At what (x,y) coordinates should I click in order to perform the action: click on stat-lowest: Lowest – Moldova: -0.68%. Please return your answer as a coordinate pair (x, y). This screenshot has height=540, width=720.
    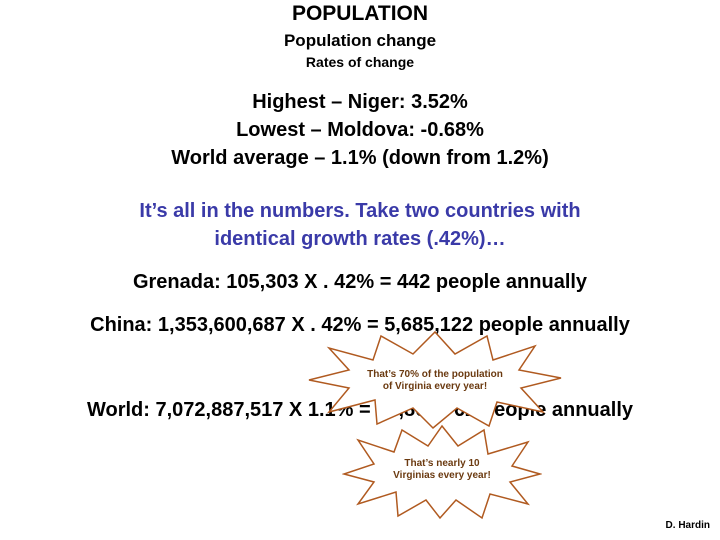
    Looking at the image, I should click on (360, 130).